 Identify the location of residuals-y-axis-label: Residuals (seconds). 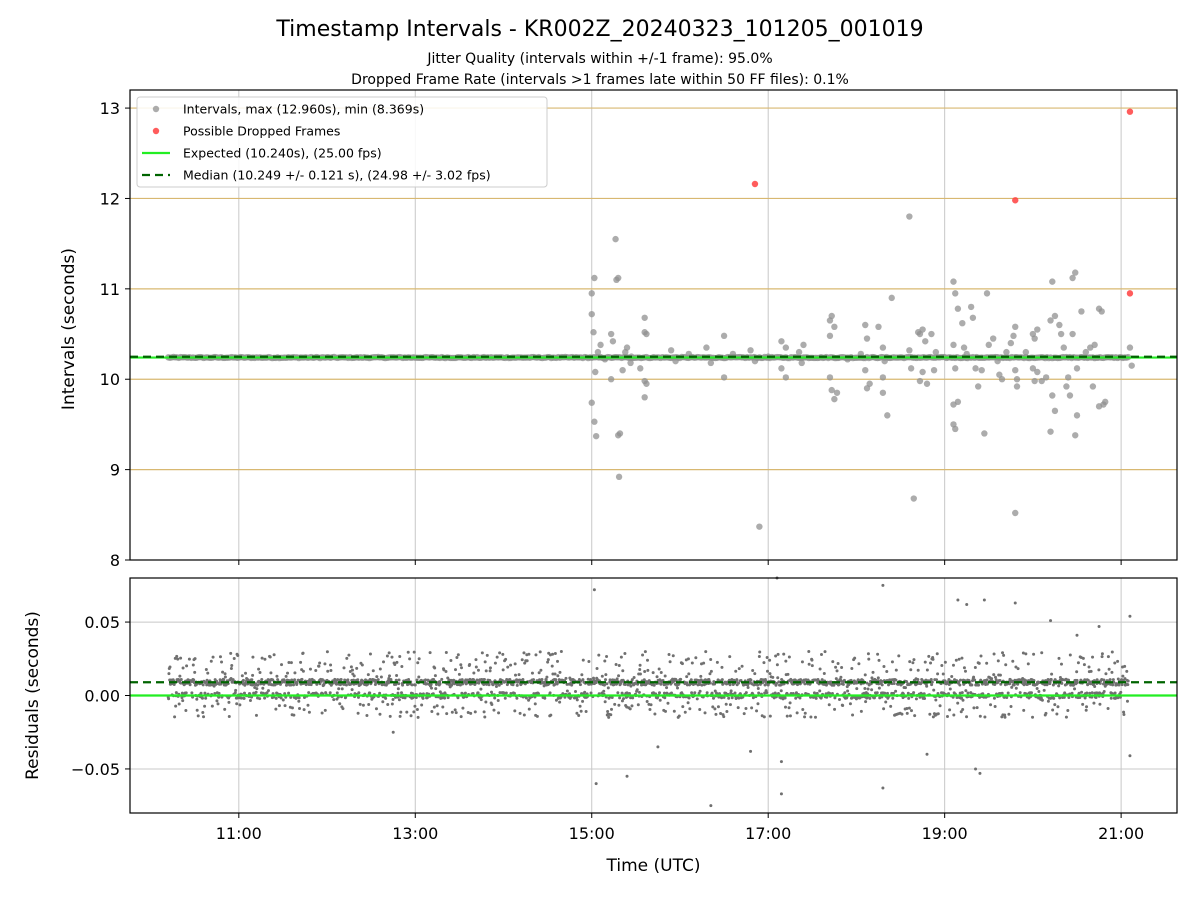
(33, 695).